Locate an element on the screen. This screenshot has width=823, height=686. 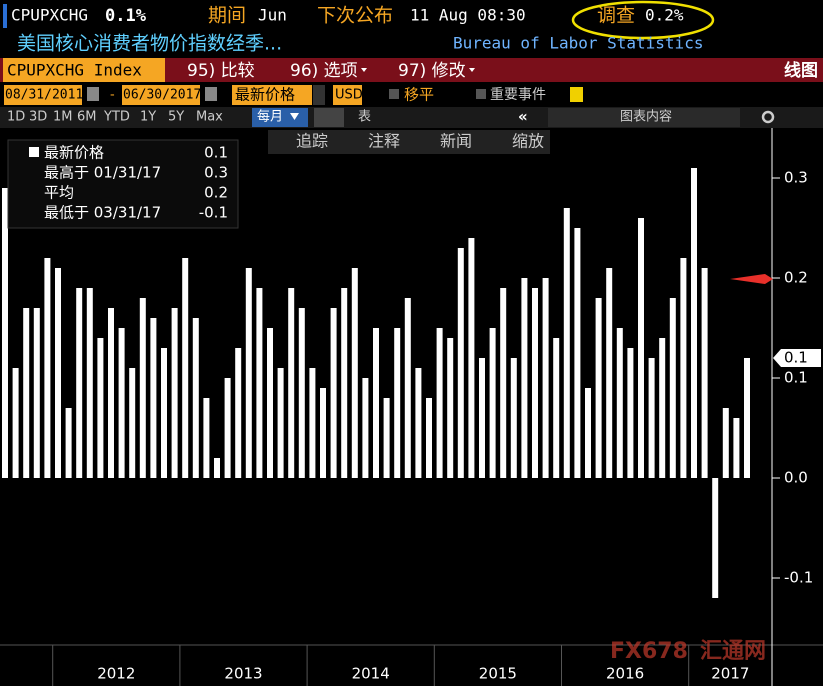
chart-tool: 追踪 is located at coordinates (312, 141).